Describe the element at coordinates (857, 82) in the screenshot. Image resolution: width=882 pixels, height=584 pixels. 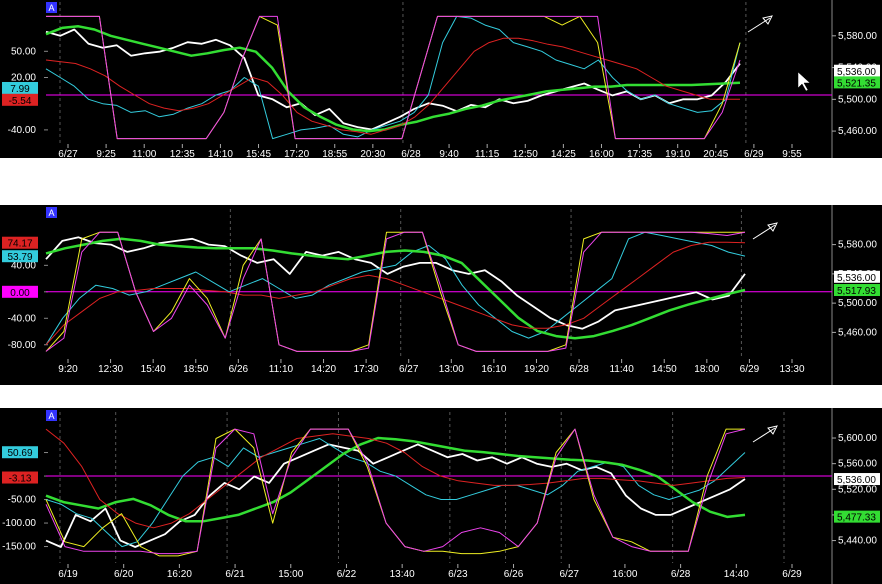
I see `right-price-label: 5,521.35` at that location.